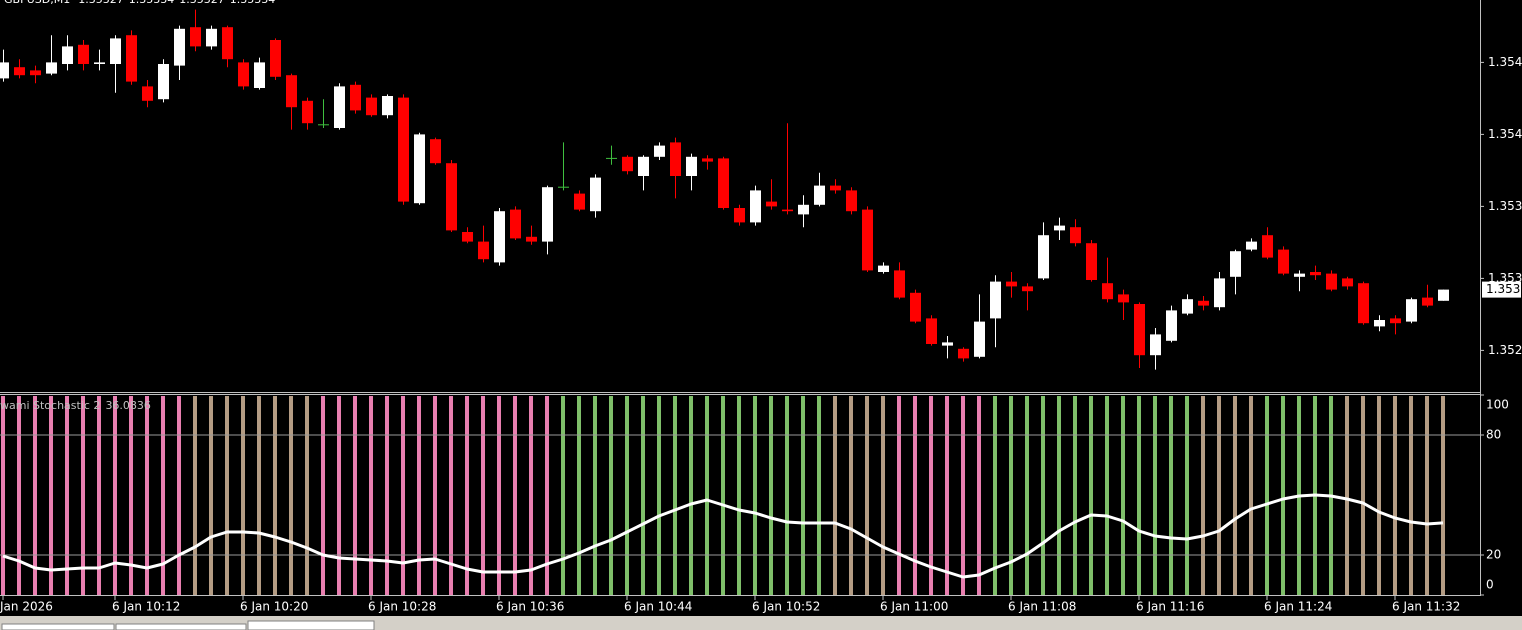 The height and width of the screenshot is (630, 1522). What do you see at coordinates (311, 625) in the screenshot?
I see `tab-active` at bounding box center [311, 625].